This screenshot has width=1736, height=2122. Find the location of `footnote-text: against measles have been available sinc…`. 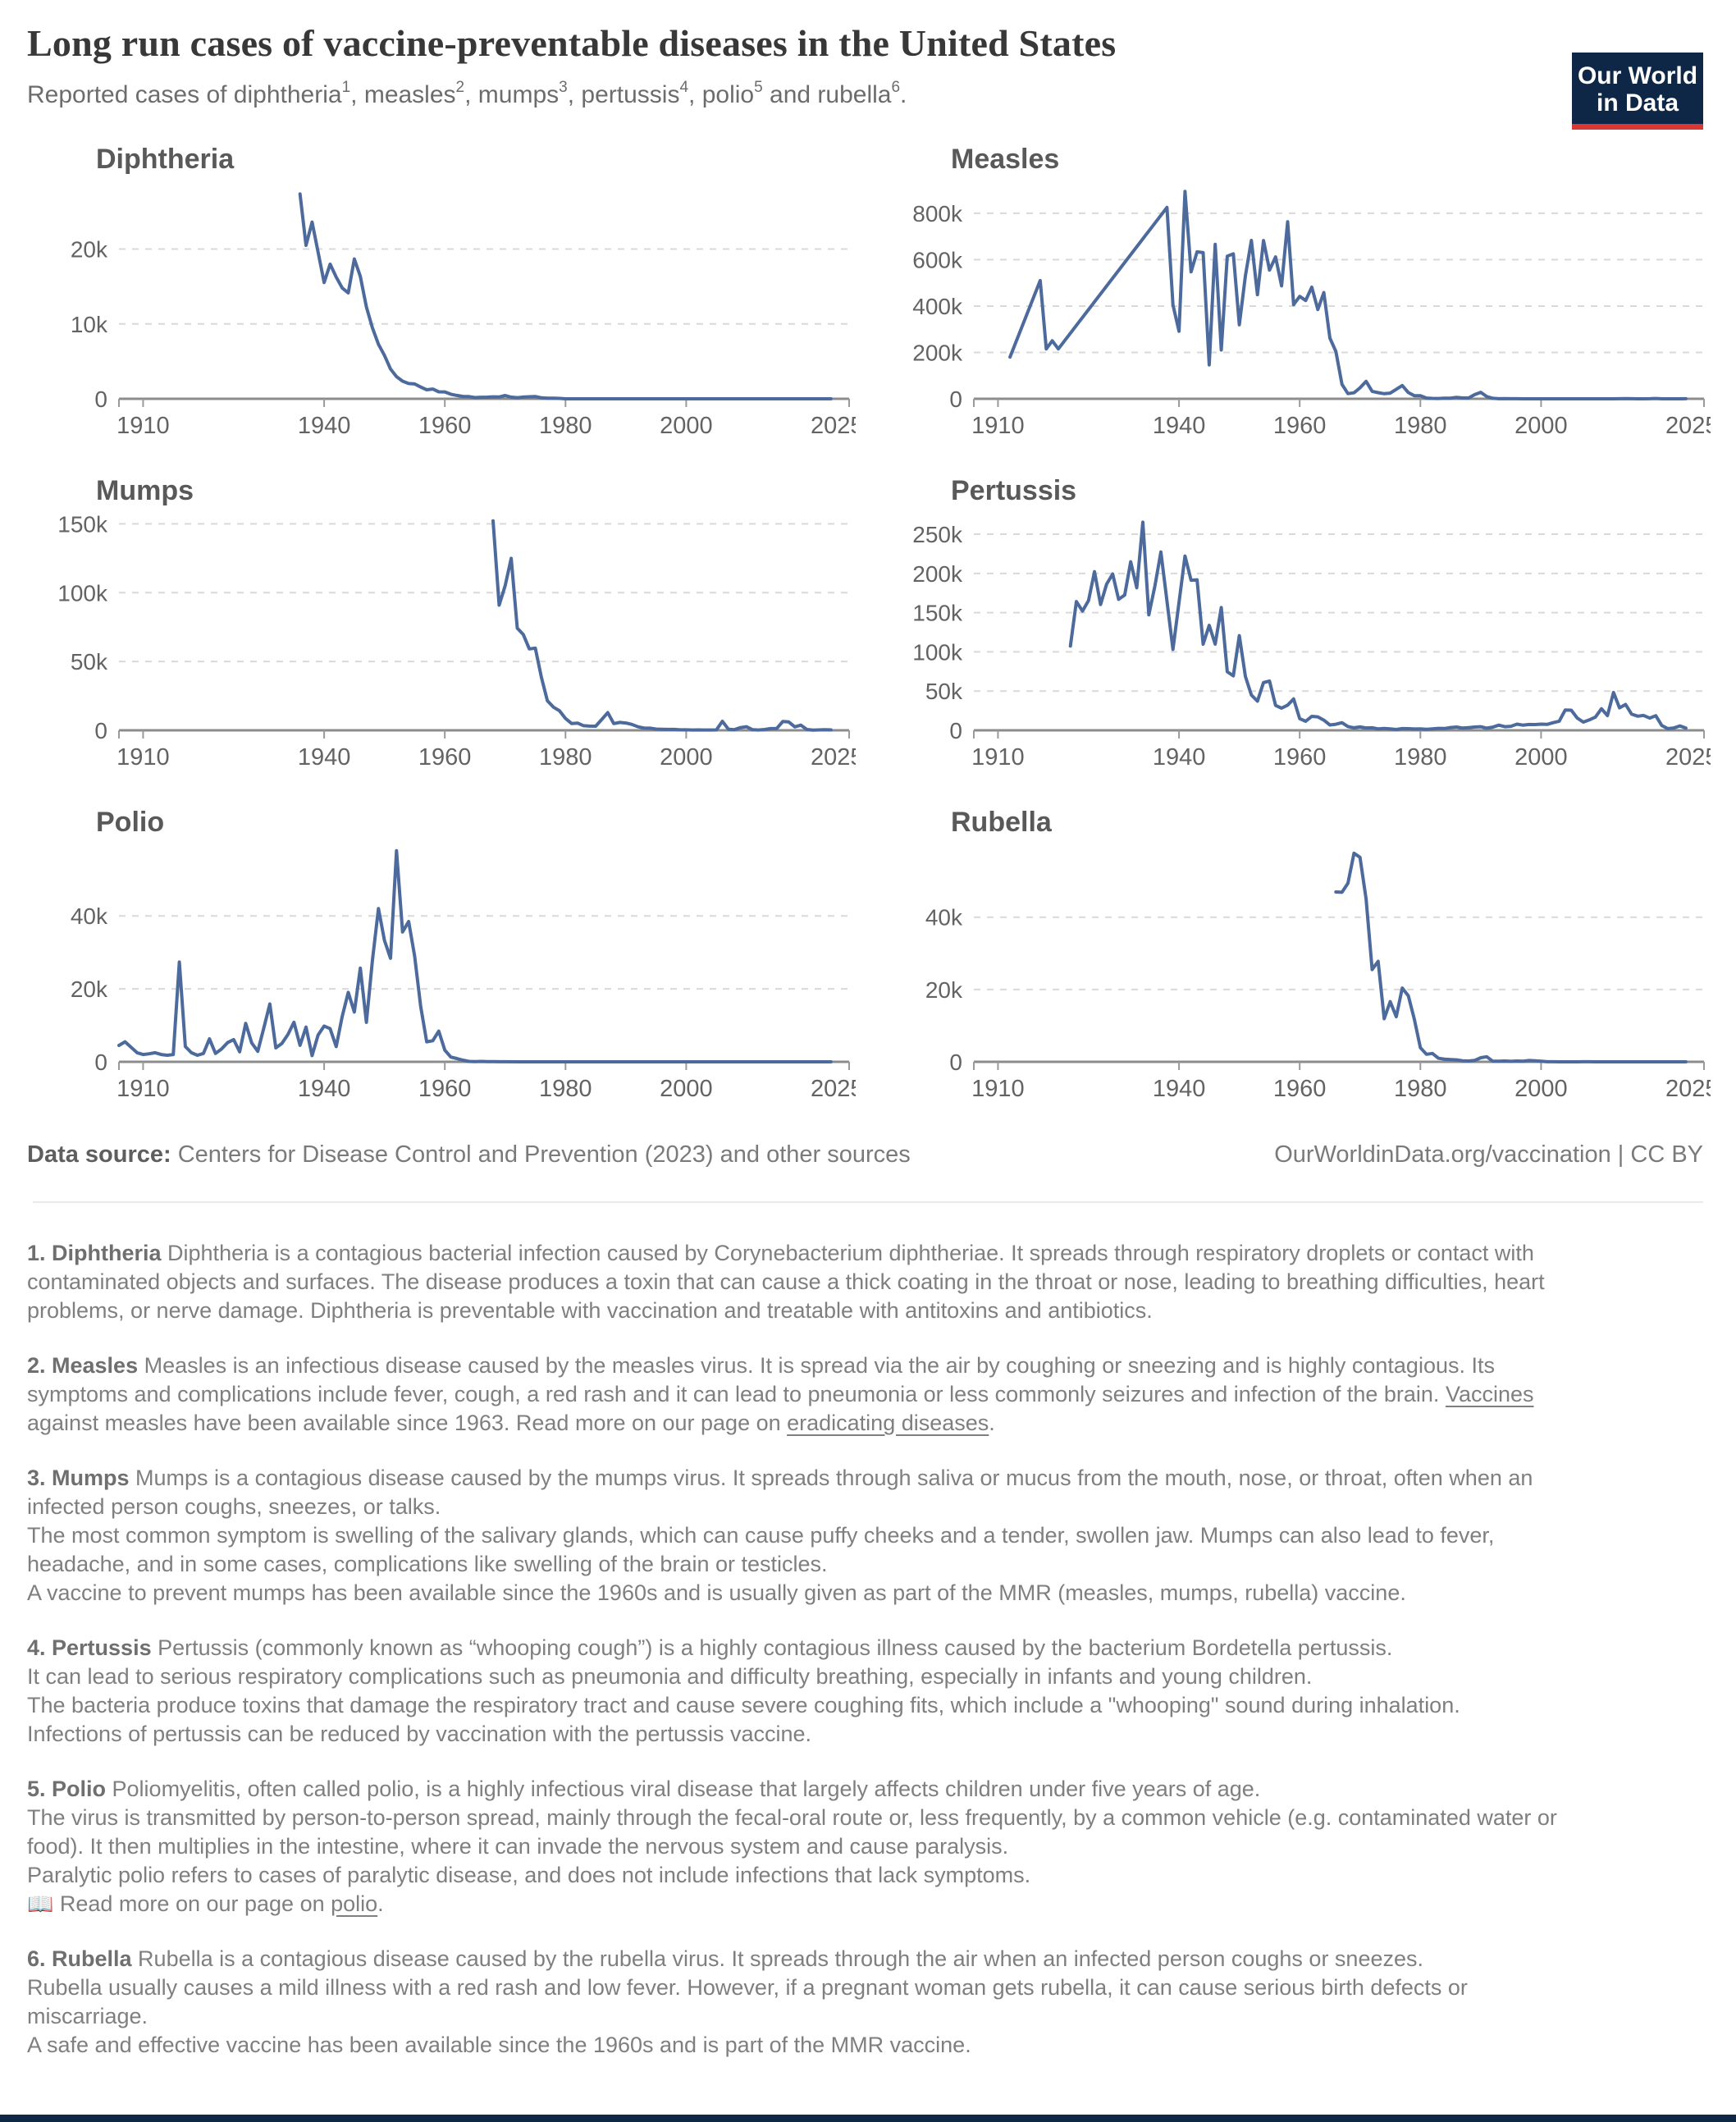

footnote-text: against measles have been available sinc… is located at coordinates (407, 1423).